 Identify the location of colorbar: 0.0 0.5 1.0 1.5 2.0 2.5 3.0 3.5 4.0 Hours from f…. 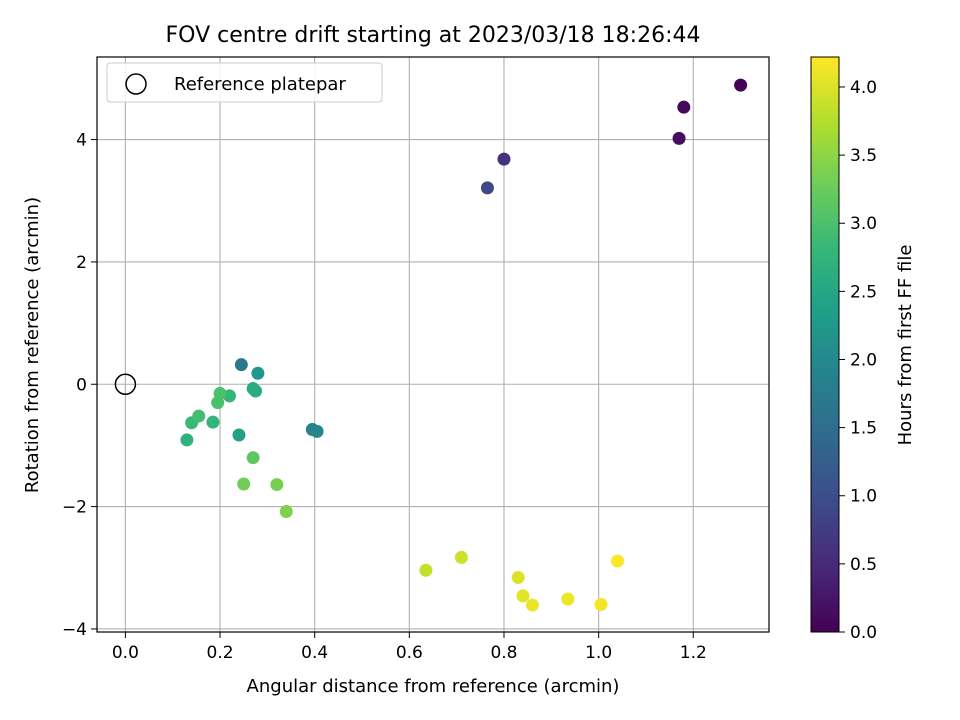
(863, 349).